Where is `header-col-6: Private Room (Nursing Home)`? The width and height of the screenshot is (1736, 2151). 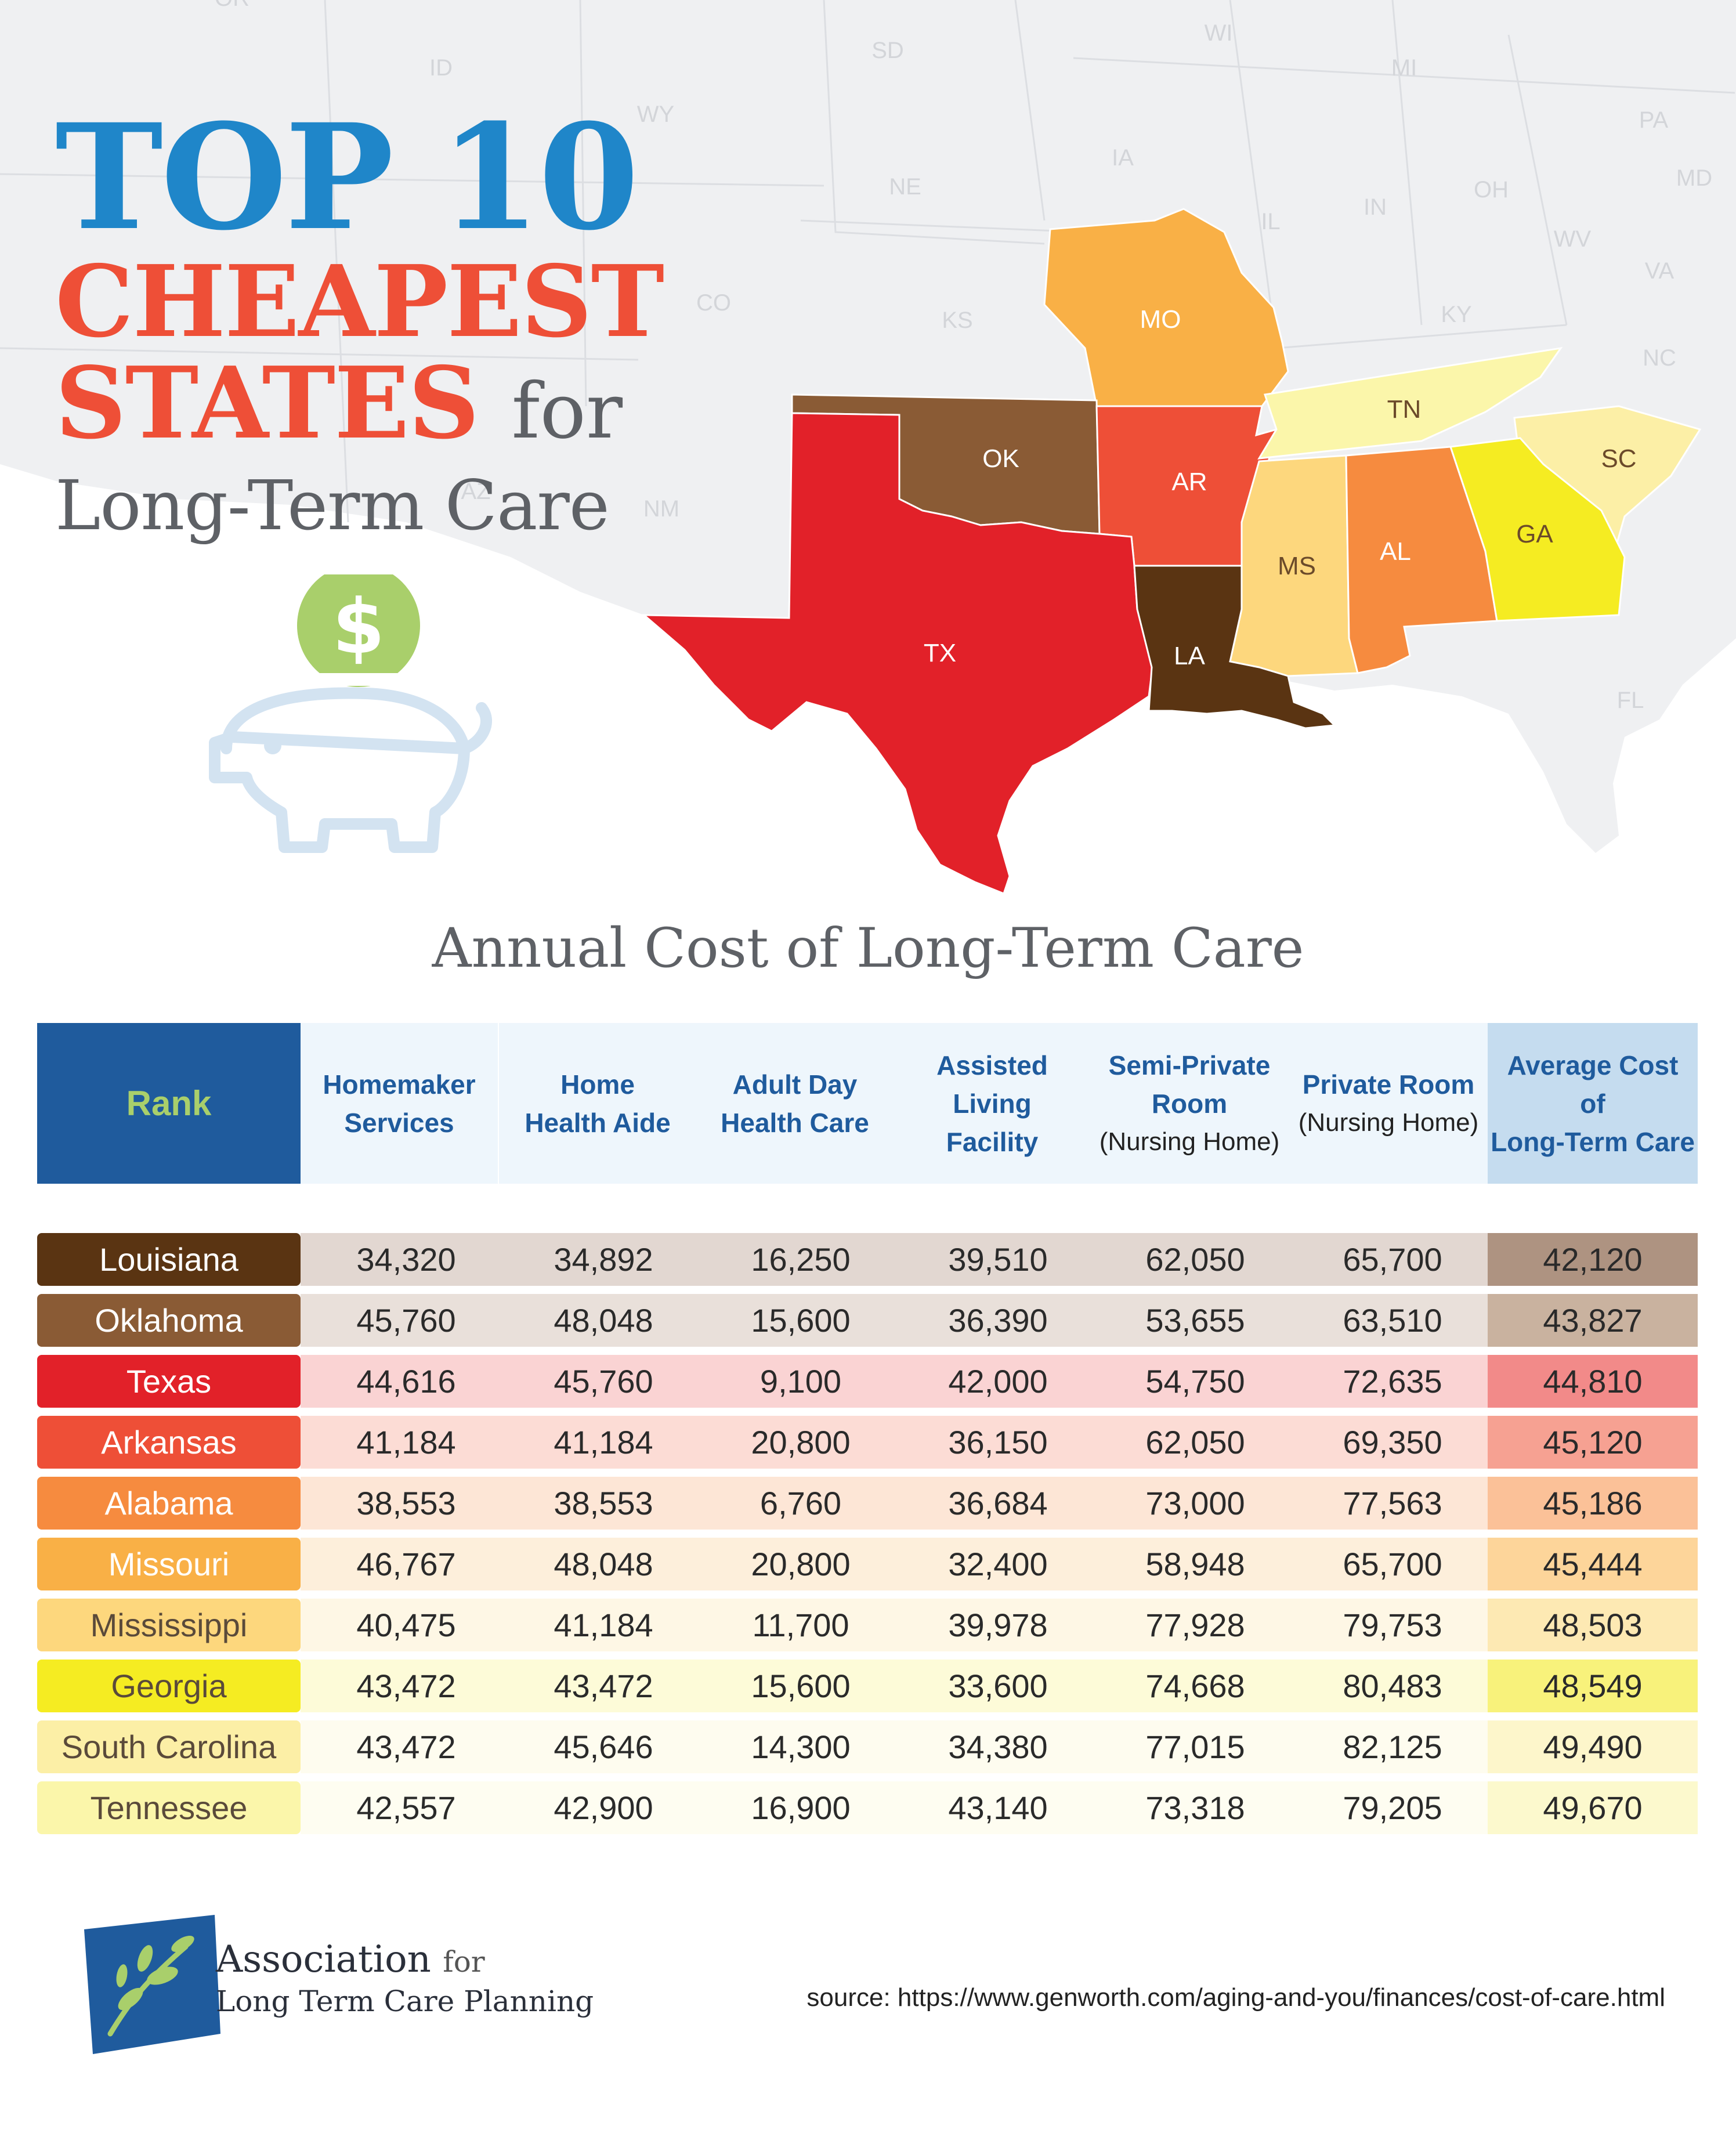
header-col-6: Private Room (Nursing Home) is located at coordinates (1388, 1104).